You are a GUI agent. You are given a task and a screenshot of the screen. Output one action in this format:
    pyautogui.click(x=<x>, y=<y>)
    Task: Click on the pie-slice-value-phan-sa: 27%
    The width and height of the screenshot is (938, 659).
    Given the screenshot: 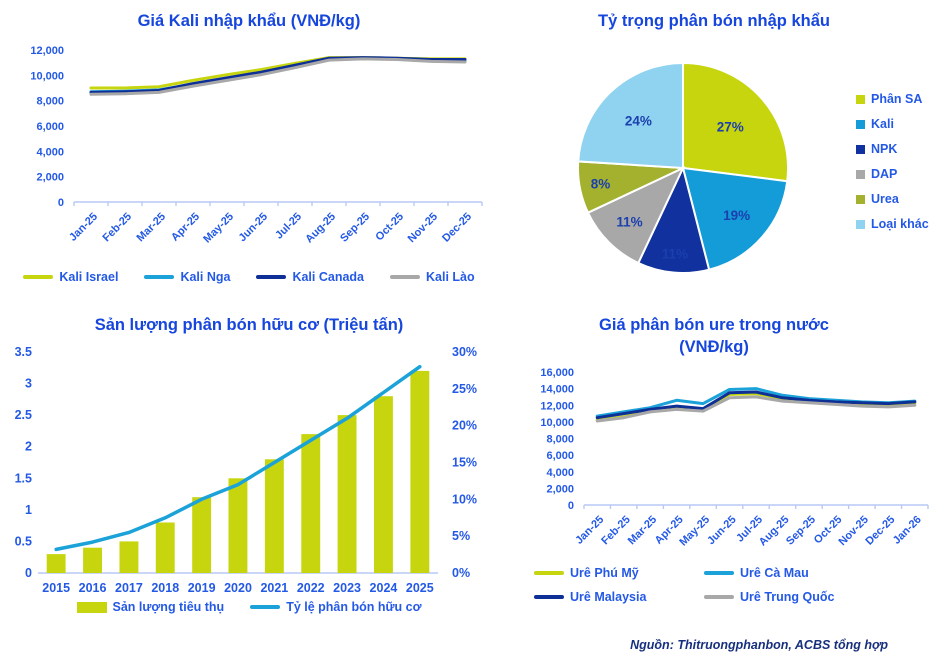 What is the action you would take?
    pyautogui.click(x=730, y=126)
    